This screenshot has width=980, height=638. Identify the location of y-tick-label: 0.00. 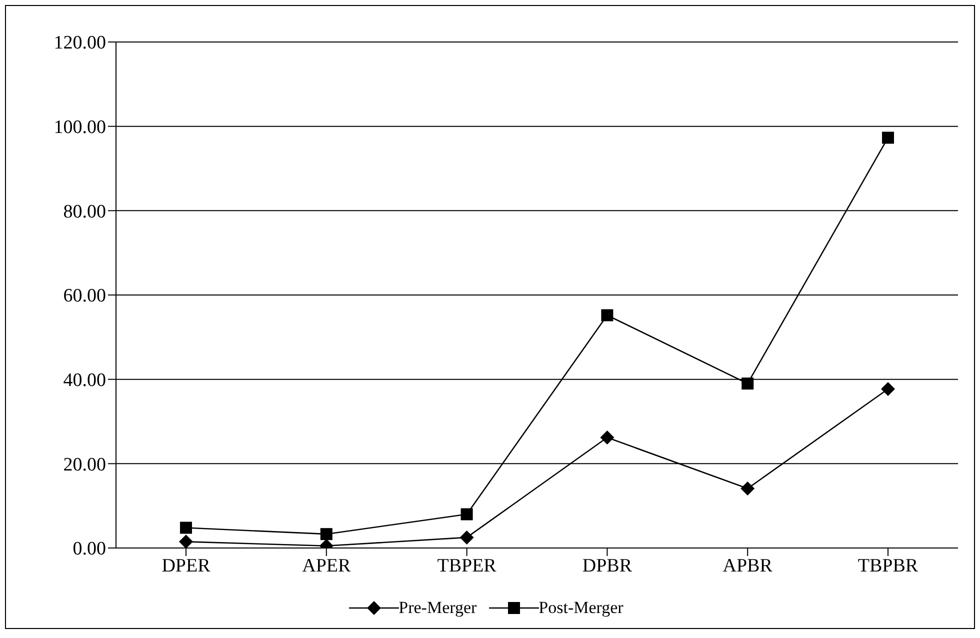
(89, 549).